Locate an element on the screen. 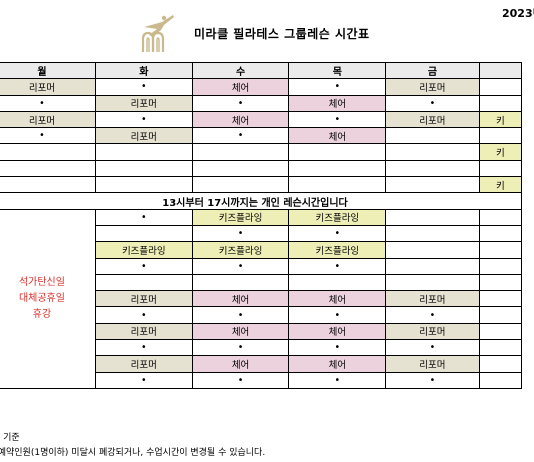 This screenshot has height=462, width=534. table-row: 키즈플라잉 키즈플라잉 키즈플라잉 is located at coordinates (261, 250).